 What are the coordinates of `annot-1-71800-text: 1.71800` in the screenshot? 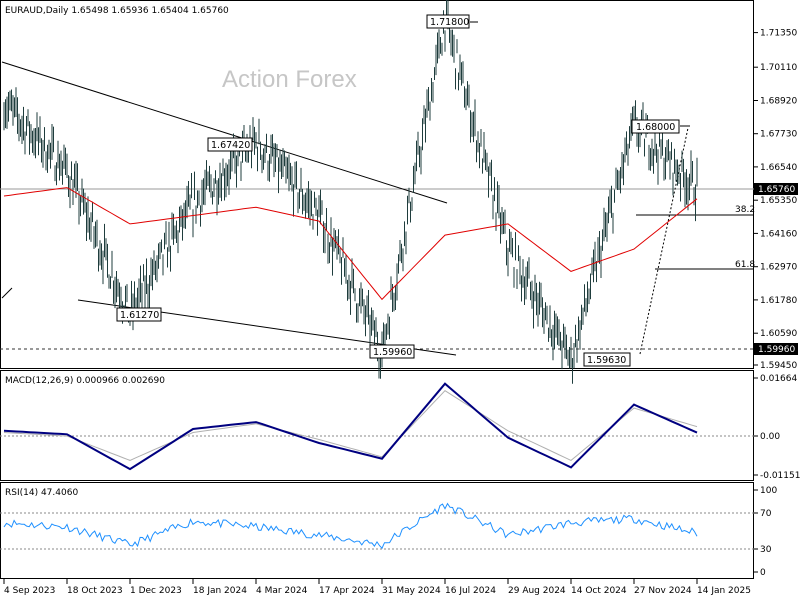 It's located at (449, 22).